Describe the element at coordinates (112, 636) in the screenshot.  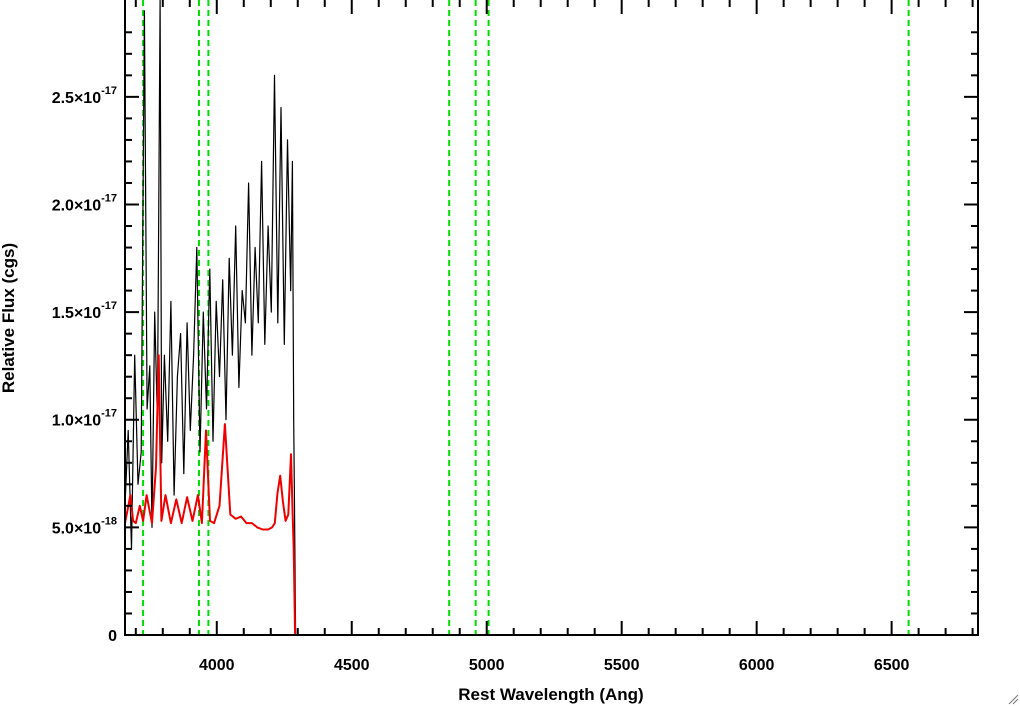
I see `y-tick-label: 0` at that location.